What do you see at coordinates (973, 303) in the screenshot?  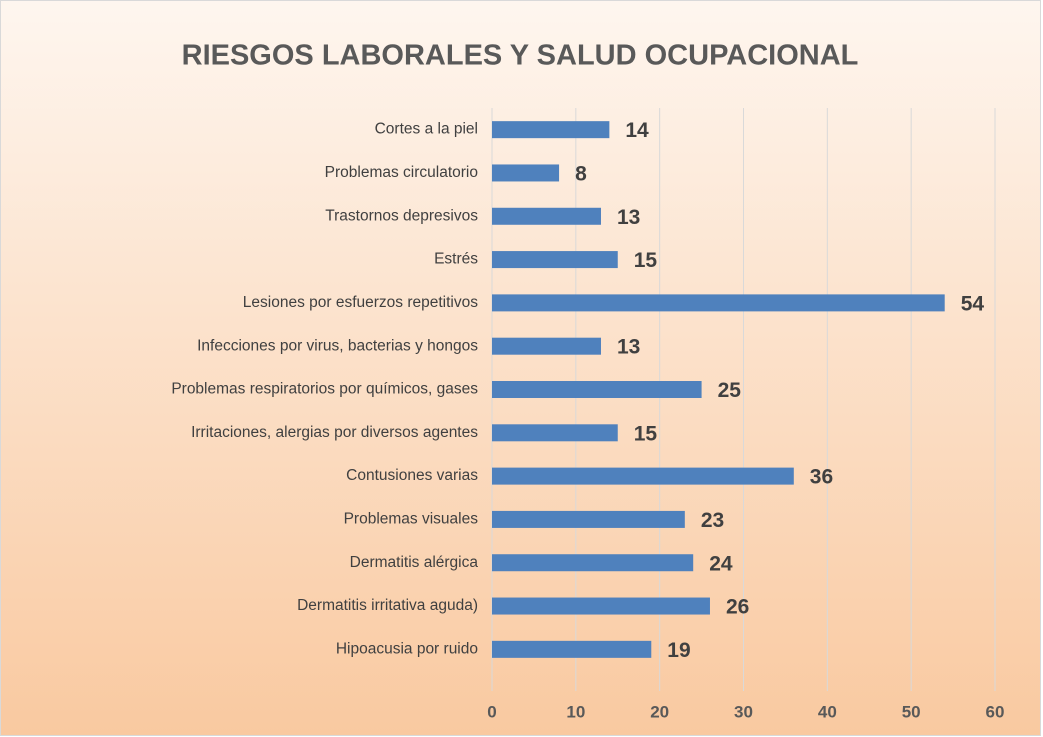 I see `data-label: 54` at bounding box center [973, 303].